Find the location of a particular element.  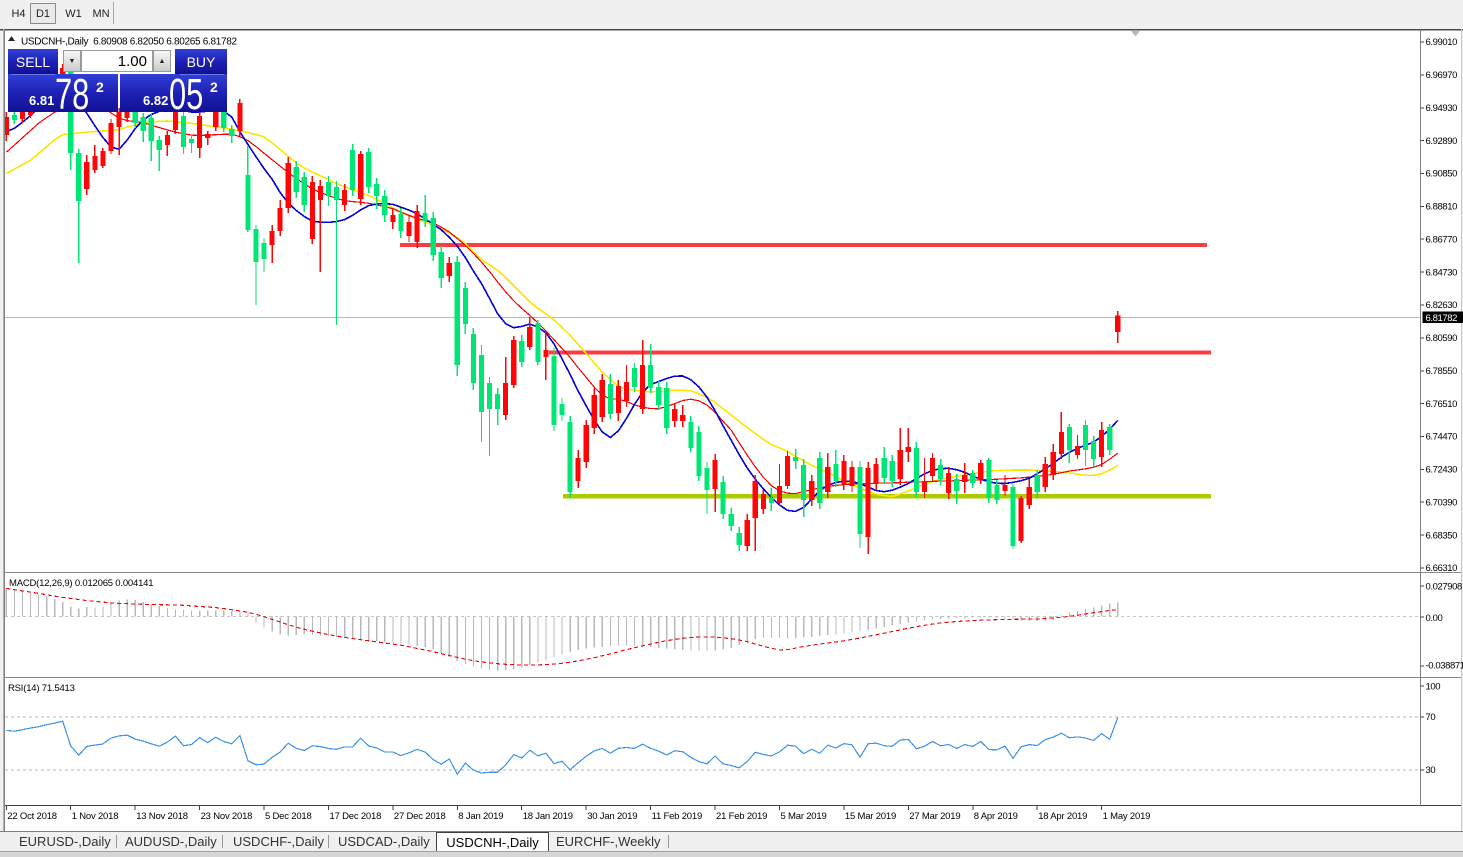

svg-text: 6.92890 is located at coordinates (1442, 141).